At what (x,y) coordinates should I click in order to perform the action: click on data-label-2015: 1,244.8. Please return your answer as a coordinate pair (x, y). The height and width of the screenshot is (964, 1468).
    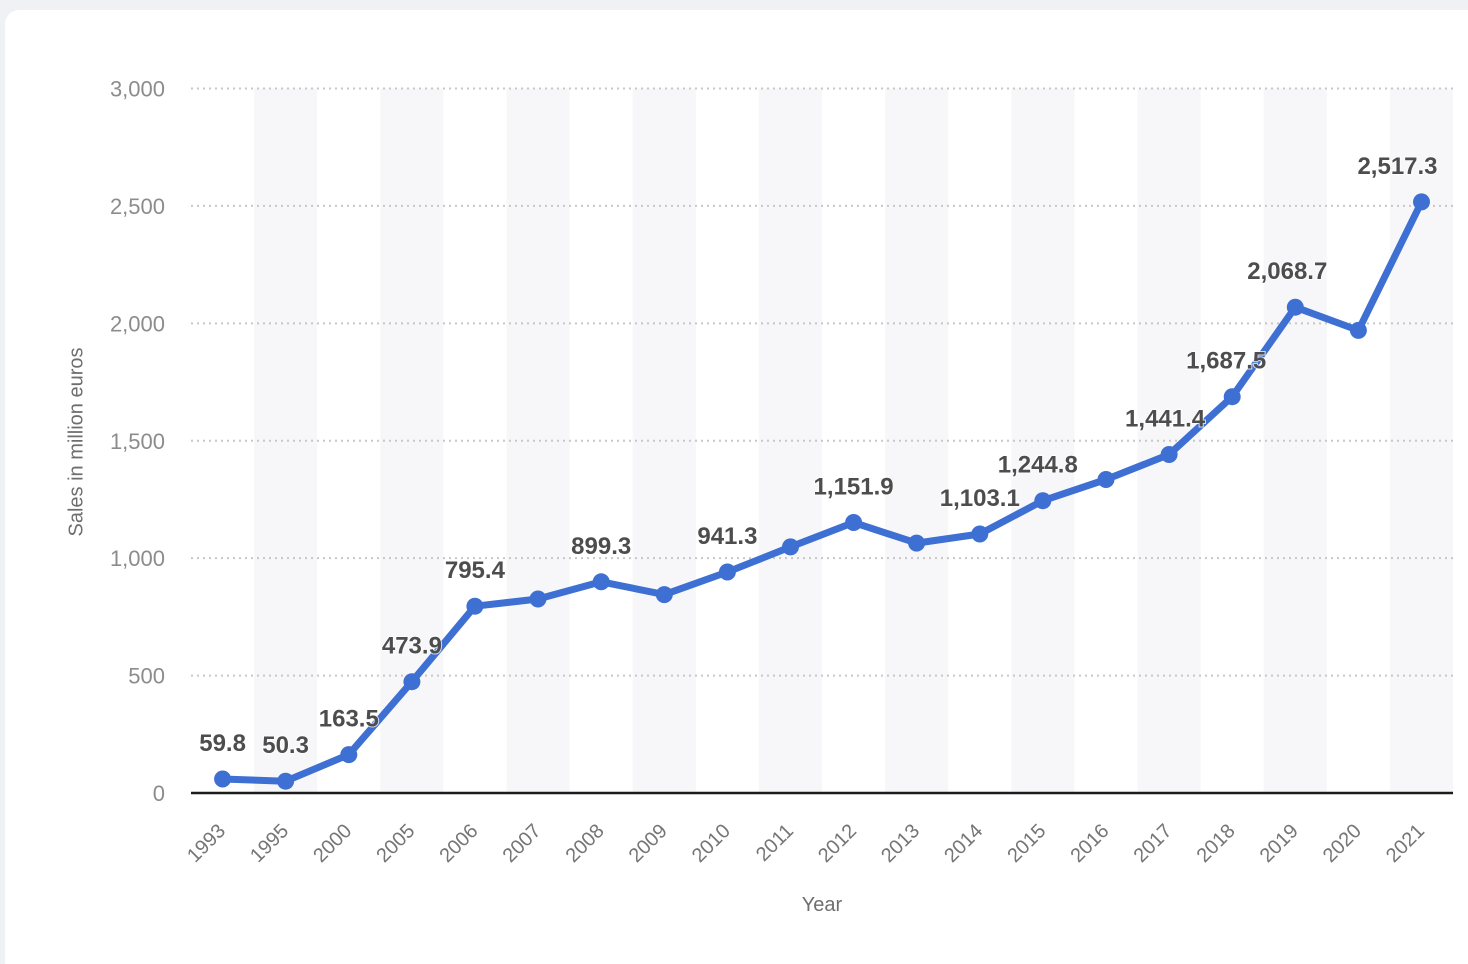
    Looking at the image, I should click on (1038, 465).